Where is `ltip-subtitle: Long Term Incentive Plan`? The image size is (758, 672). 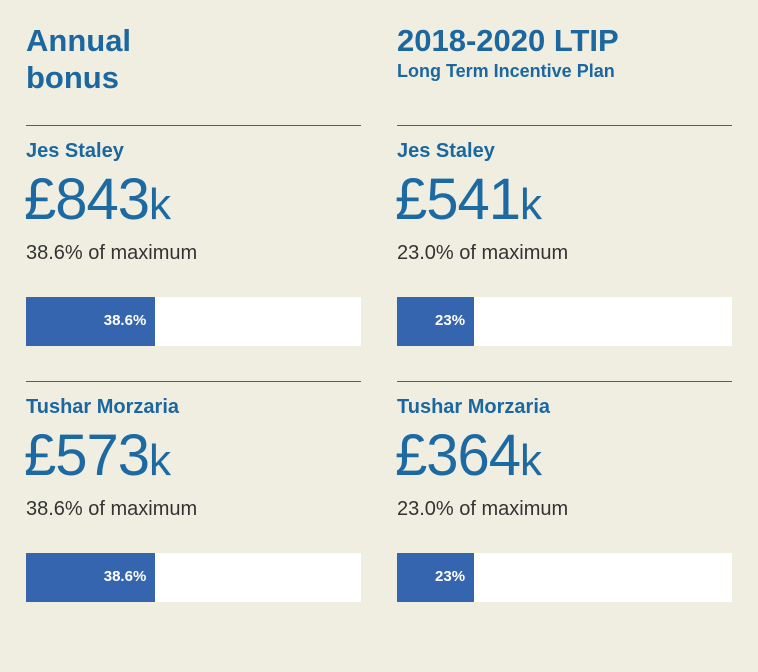
ltip-subtitle: Long Term Incentive Plan is located at coordinates (506, 71).